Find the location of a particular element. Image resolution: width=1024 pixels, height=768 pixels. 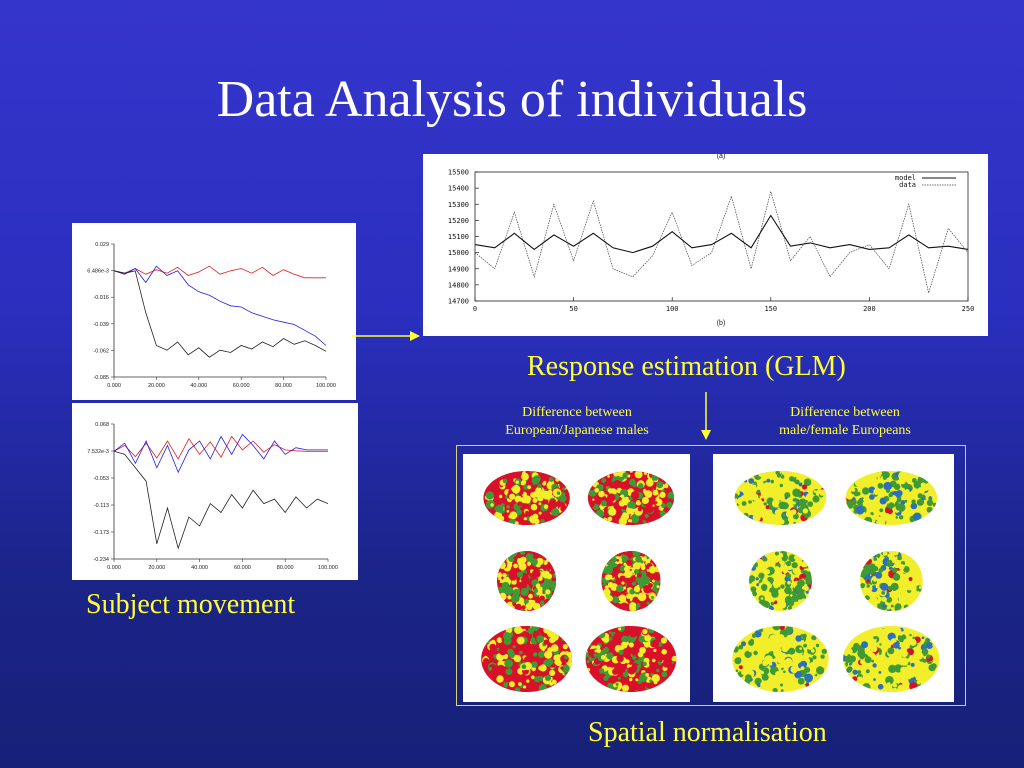

diff-right-line-2: male/female Europeans is located at coordinates (845, 430).